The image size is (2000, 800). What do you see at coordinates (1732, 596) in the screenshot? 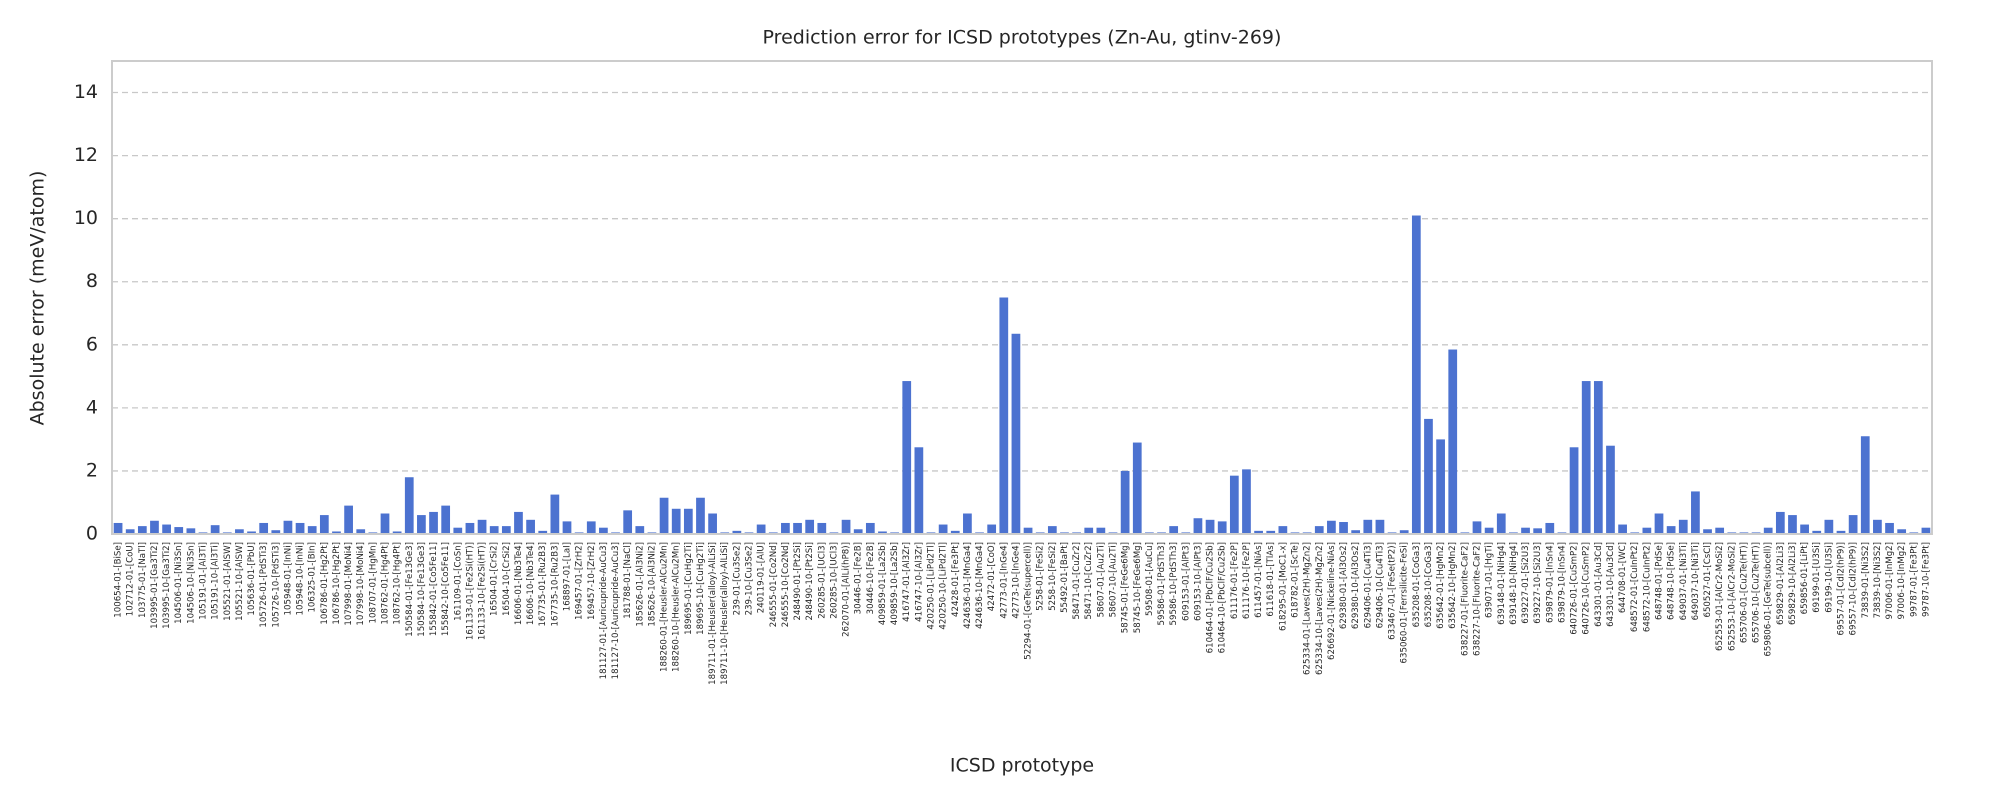
I see `x-tick-label: 652553-10-[AlCr2-MoSi2]` at bounding box center [1732, 596].